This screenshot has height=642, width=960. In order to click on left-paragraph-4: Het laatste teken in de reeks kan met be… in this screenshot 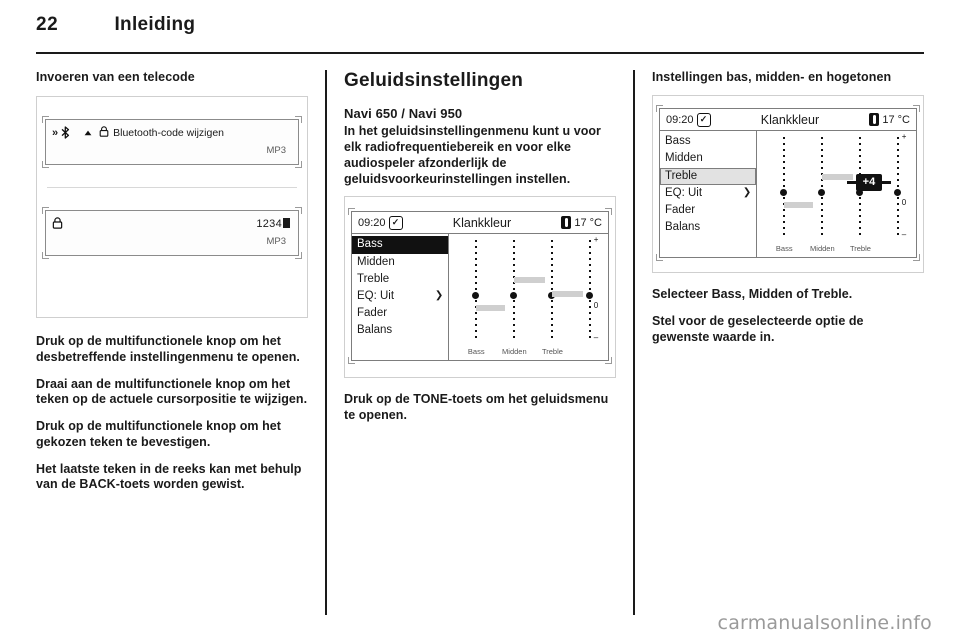, I will do `click(169, 476)`.